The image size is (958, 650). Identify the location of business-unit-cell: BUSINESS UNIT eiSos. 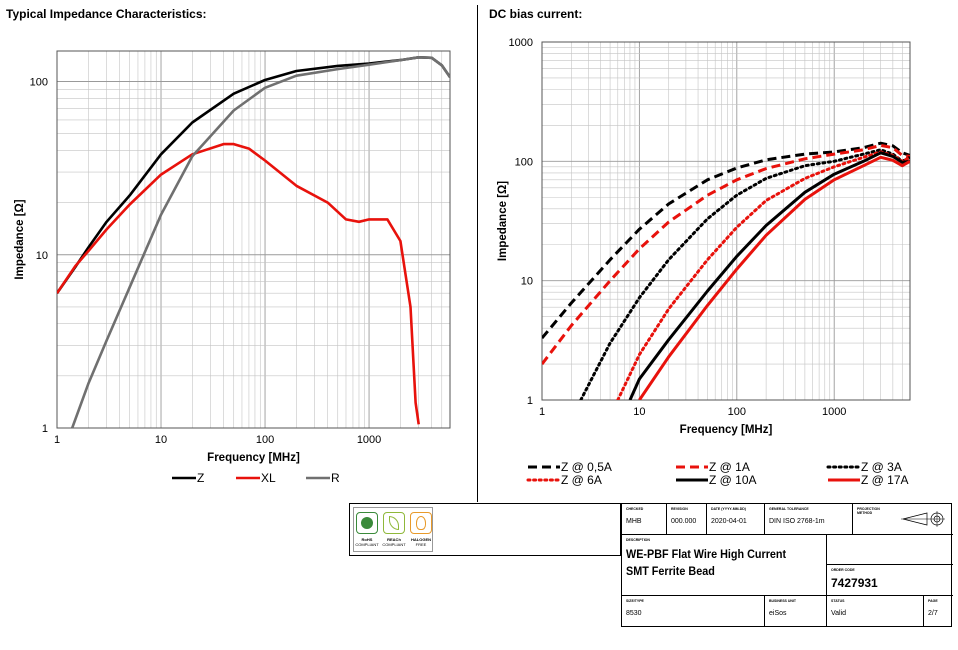
(795, 611).